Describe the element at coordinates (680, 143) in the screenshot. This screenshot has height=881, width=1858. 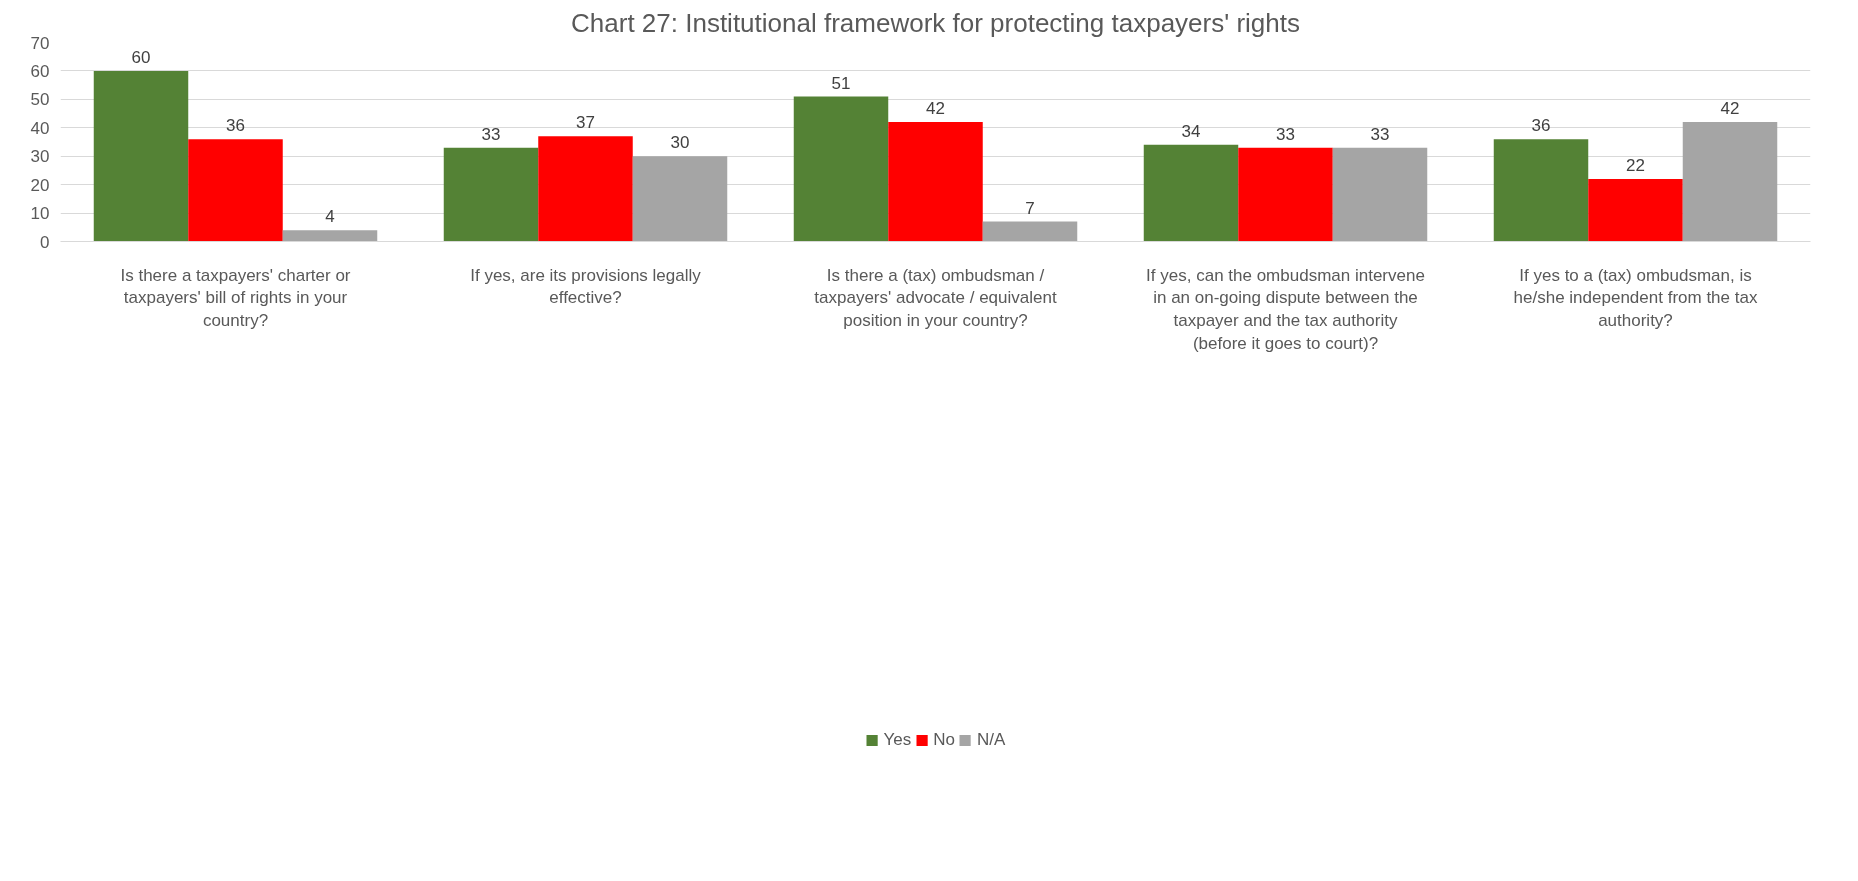
I see `data-label: 30` at that location.